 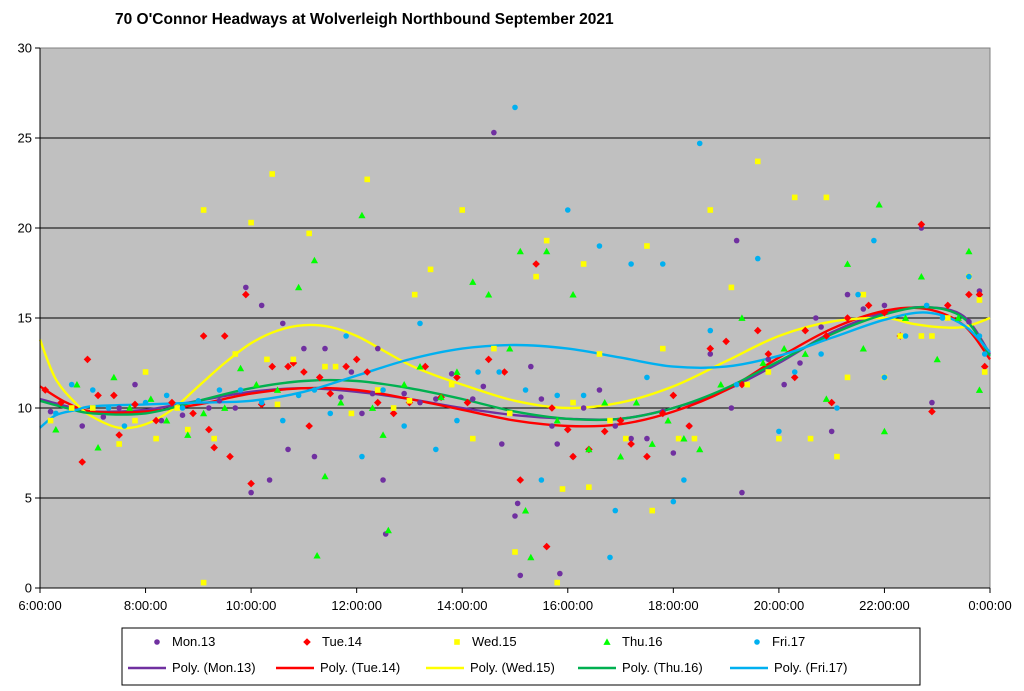 I want to click on legend-label: Mon.13, so click(x=193, y=641).